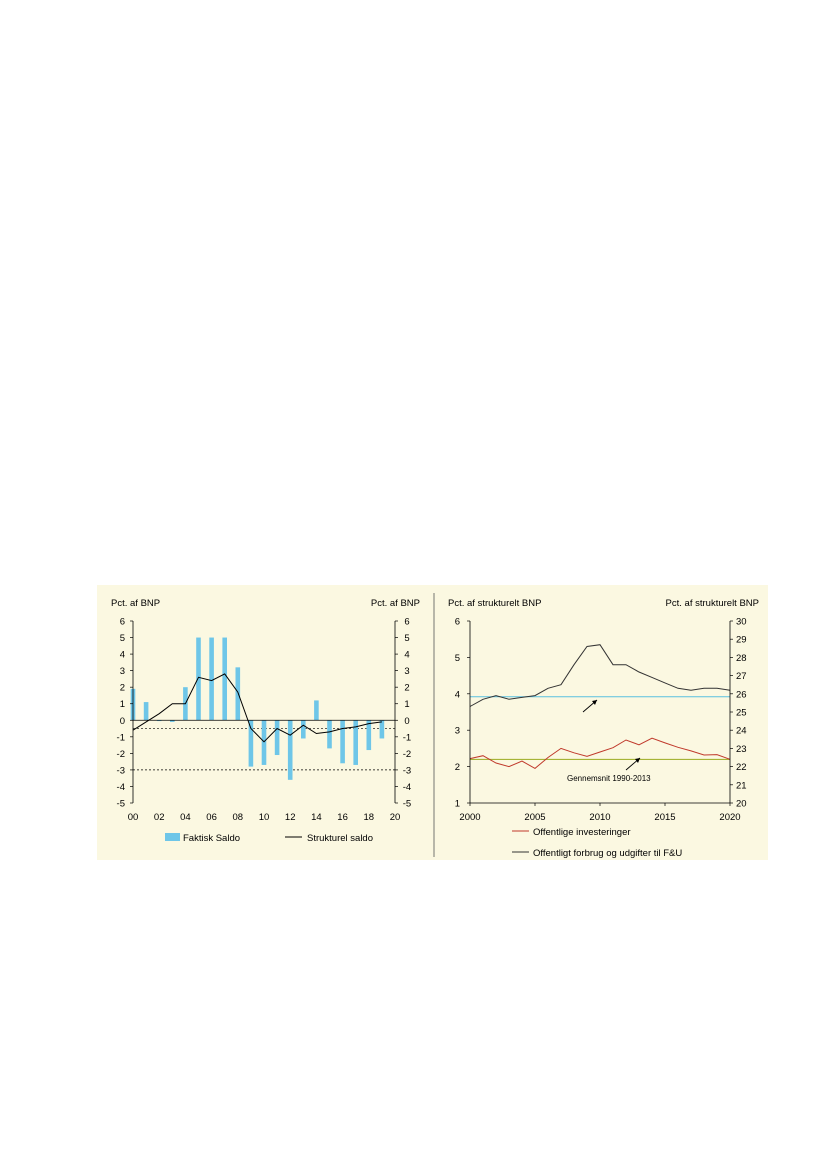  Describe the element at coordinates (741, 676) in the screenshot. I see `right-chart-right-tick-label: 27` at that location.